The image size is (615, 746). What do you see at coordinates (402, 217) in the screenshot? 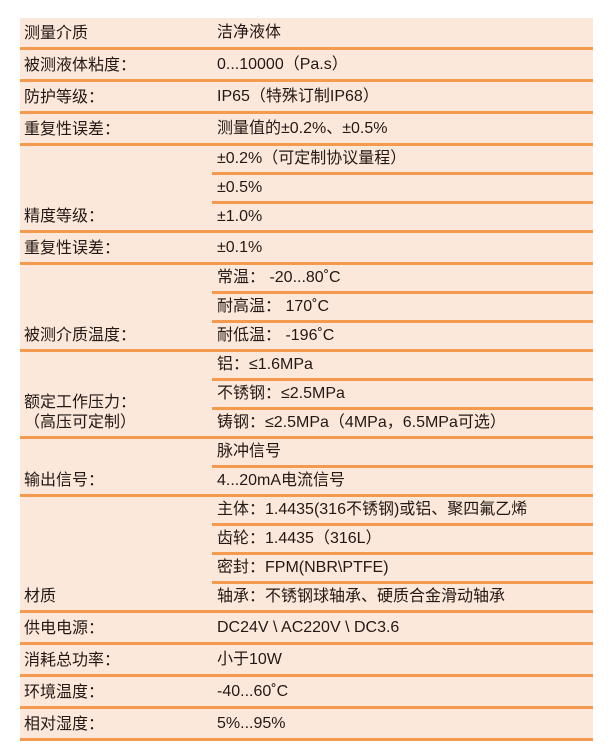
I see `spec-value: ±1.0%` at bounding box center [402, 217].